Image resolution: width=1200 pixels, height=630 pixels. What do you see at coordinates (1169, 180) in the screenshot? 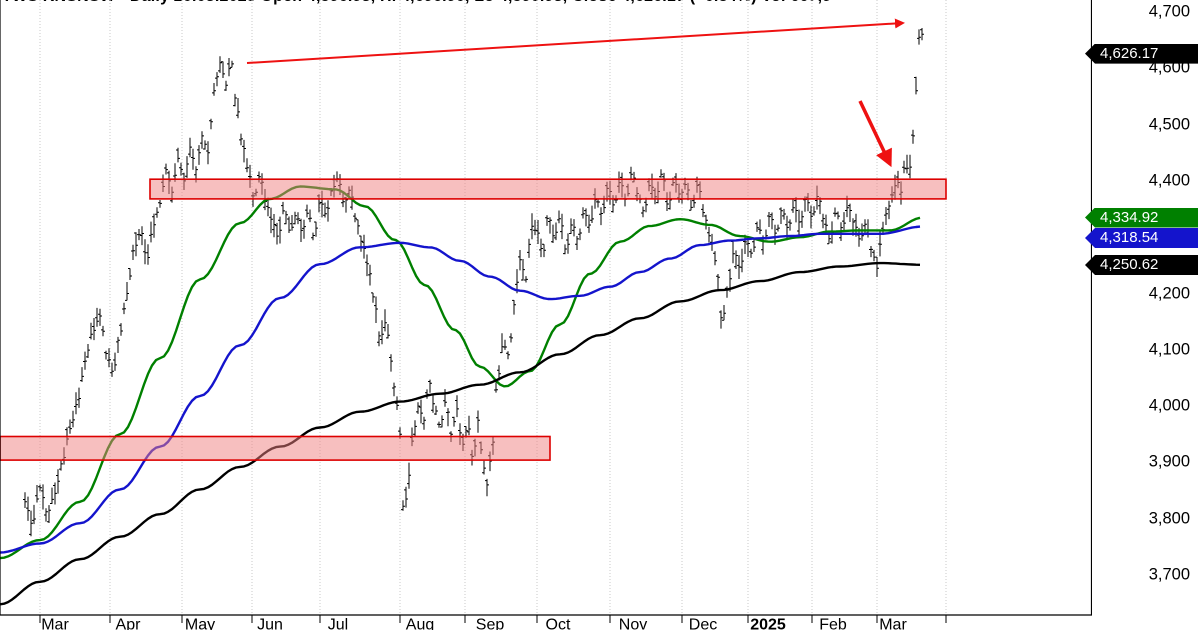
I see `y-axis-tick-label: 4,400` at bounding box center [1169, 180].